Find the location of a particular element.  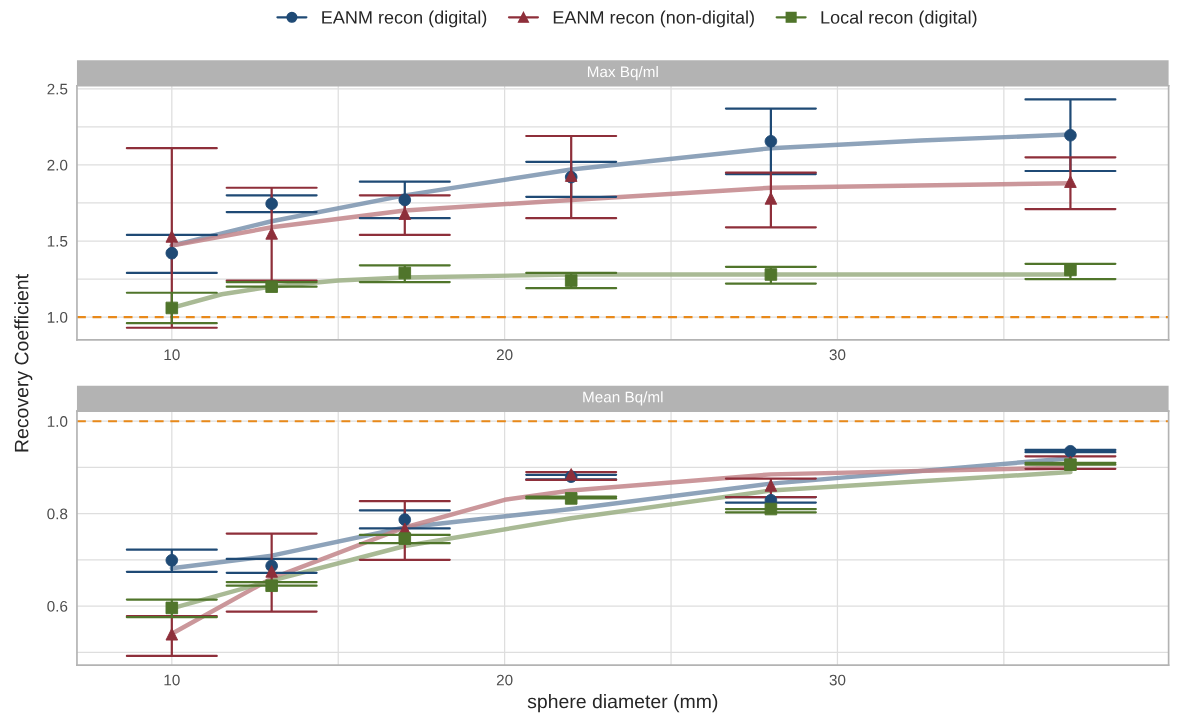

chart-title: Mean Bq/ml is located at coordinates (623, 398).